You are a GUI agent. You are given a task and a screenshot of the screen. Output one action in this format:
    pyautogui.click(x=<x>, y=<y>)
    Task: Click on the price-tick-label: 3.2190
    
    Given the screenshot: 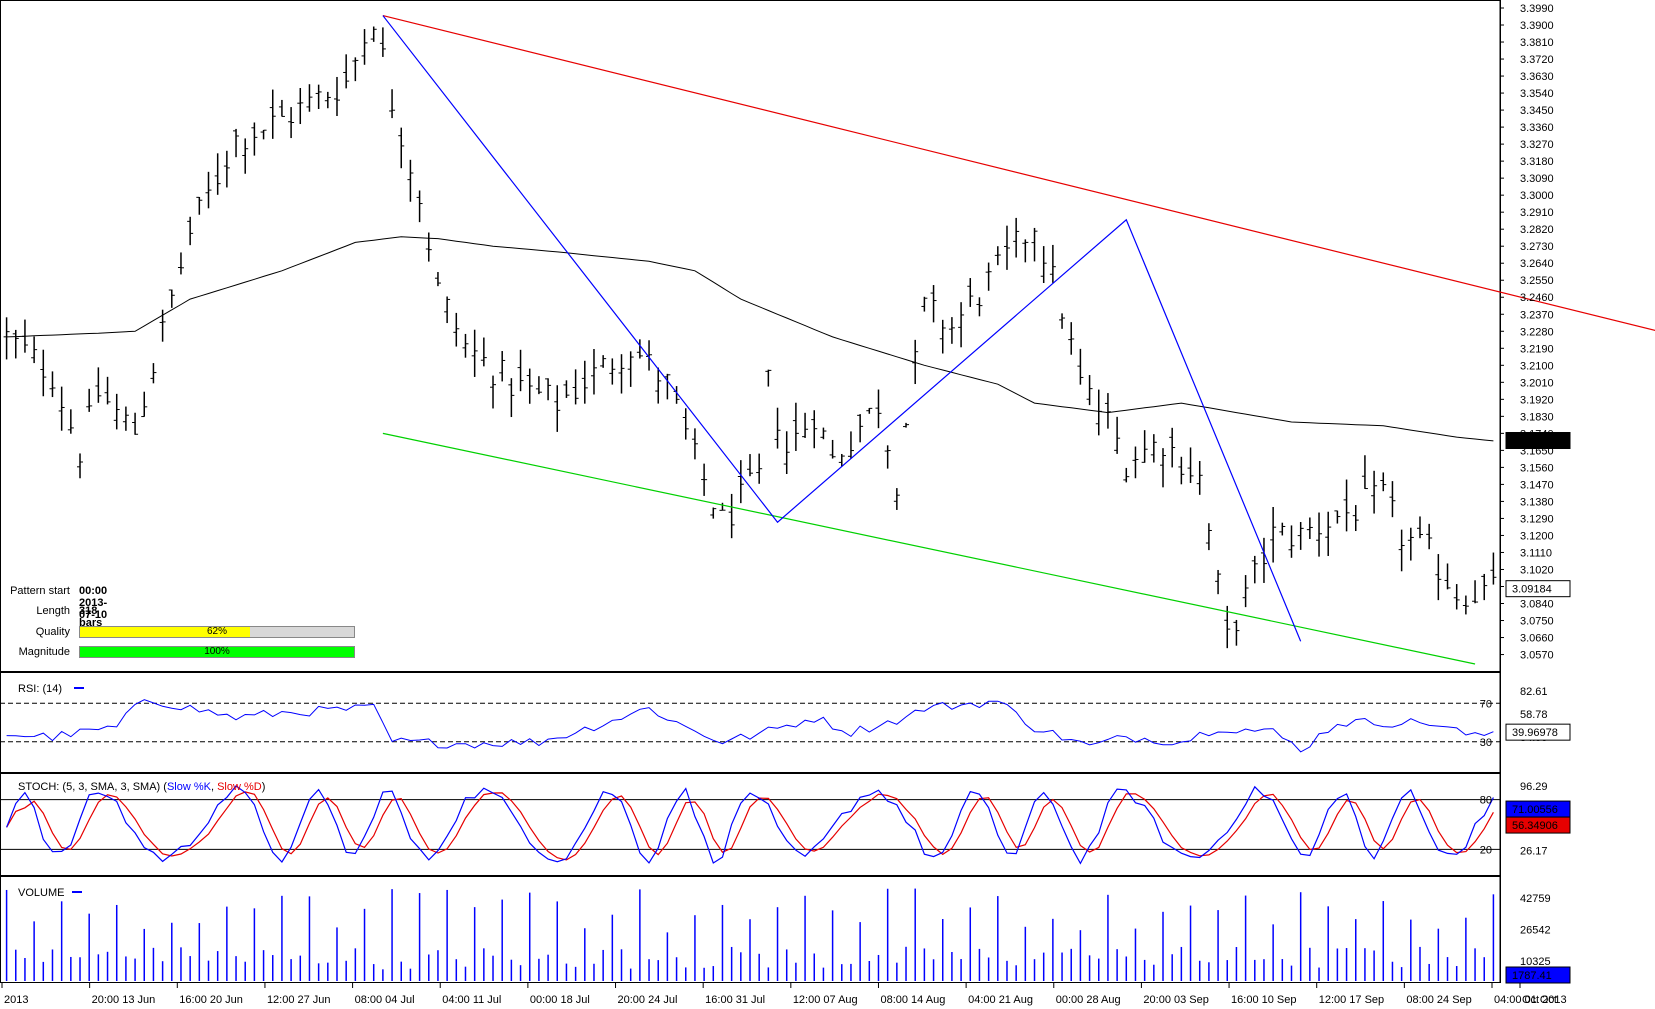 What is the action you would take?
    pyautogui.click(x=1537, y=349)
    